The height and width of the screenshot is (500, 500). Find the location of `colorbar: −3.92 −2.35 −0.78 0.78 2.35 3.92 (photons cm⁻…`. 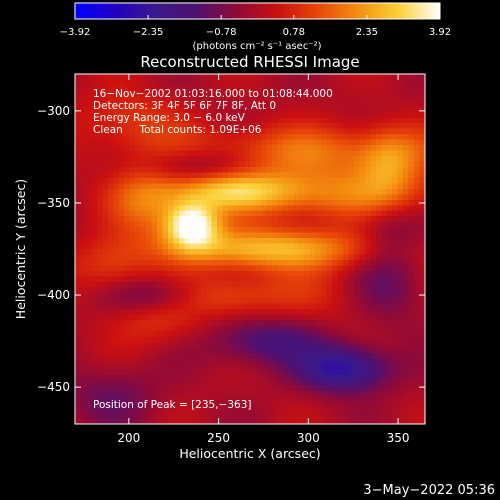

colorbar: −3.92 −2.35 −0.78 0.78 2.35 3.92 (photons cm⁻… is located at coordinates (255, 27).